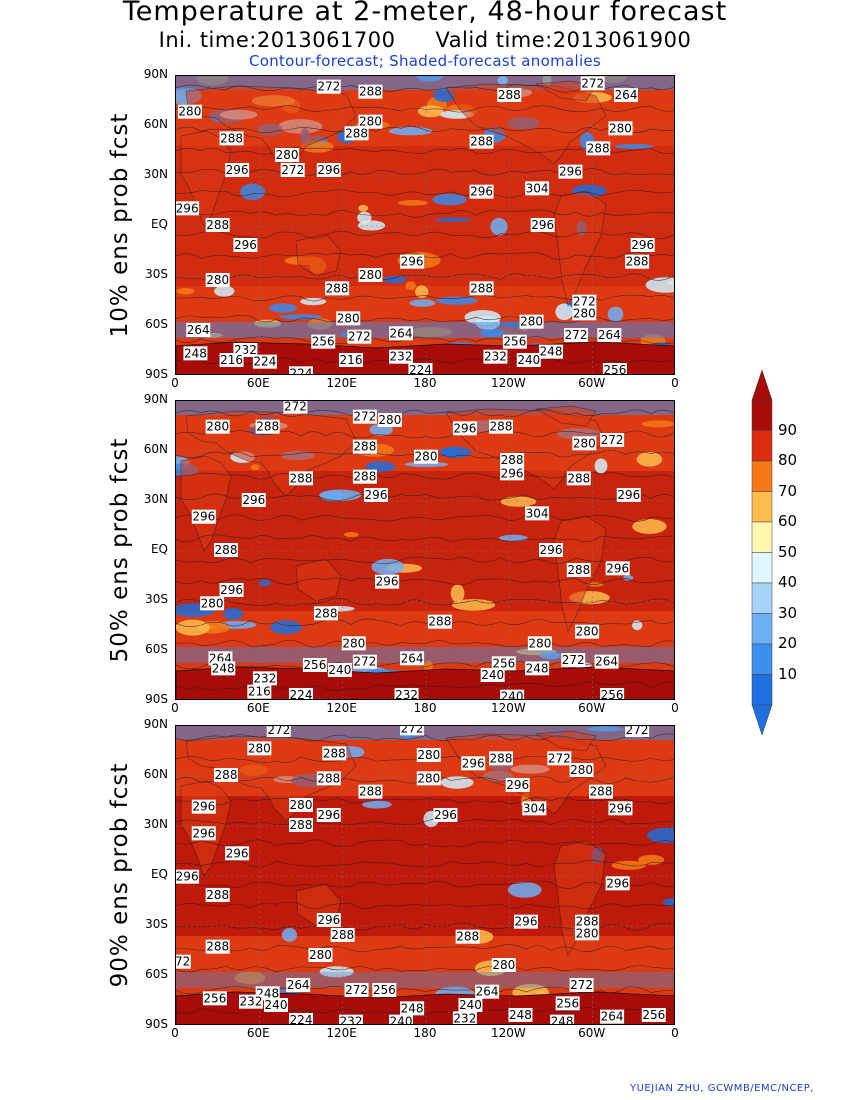 This screenshot has height=1100, width=850. I want to click on contour-label: 240, so click(339, 670).